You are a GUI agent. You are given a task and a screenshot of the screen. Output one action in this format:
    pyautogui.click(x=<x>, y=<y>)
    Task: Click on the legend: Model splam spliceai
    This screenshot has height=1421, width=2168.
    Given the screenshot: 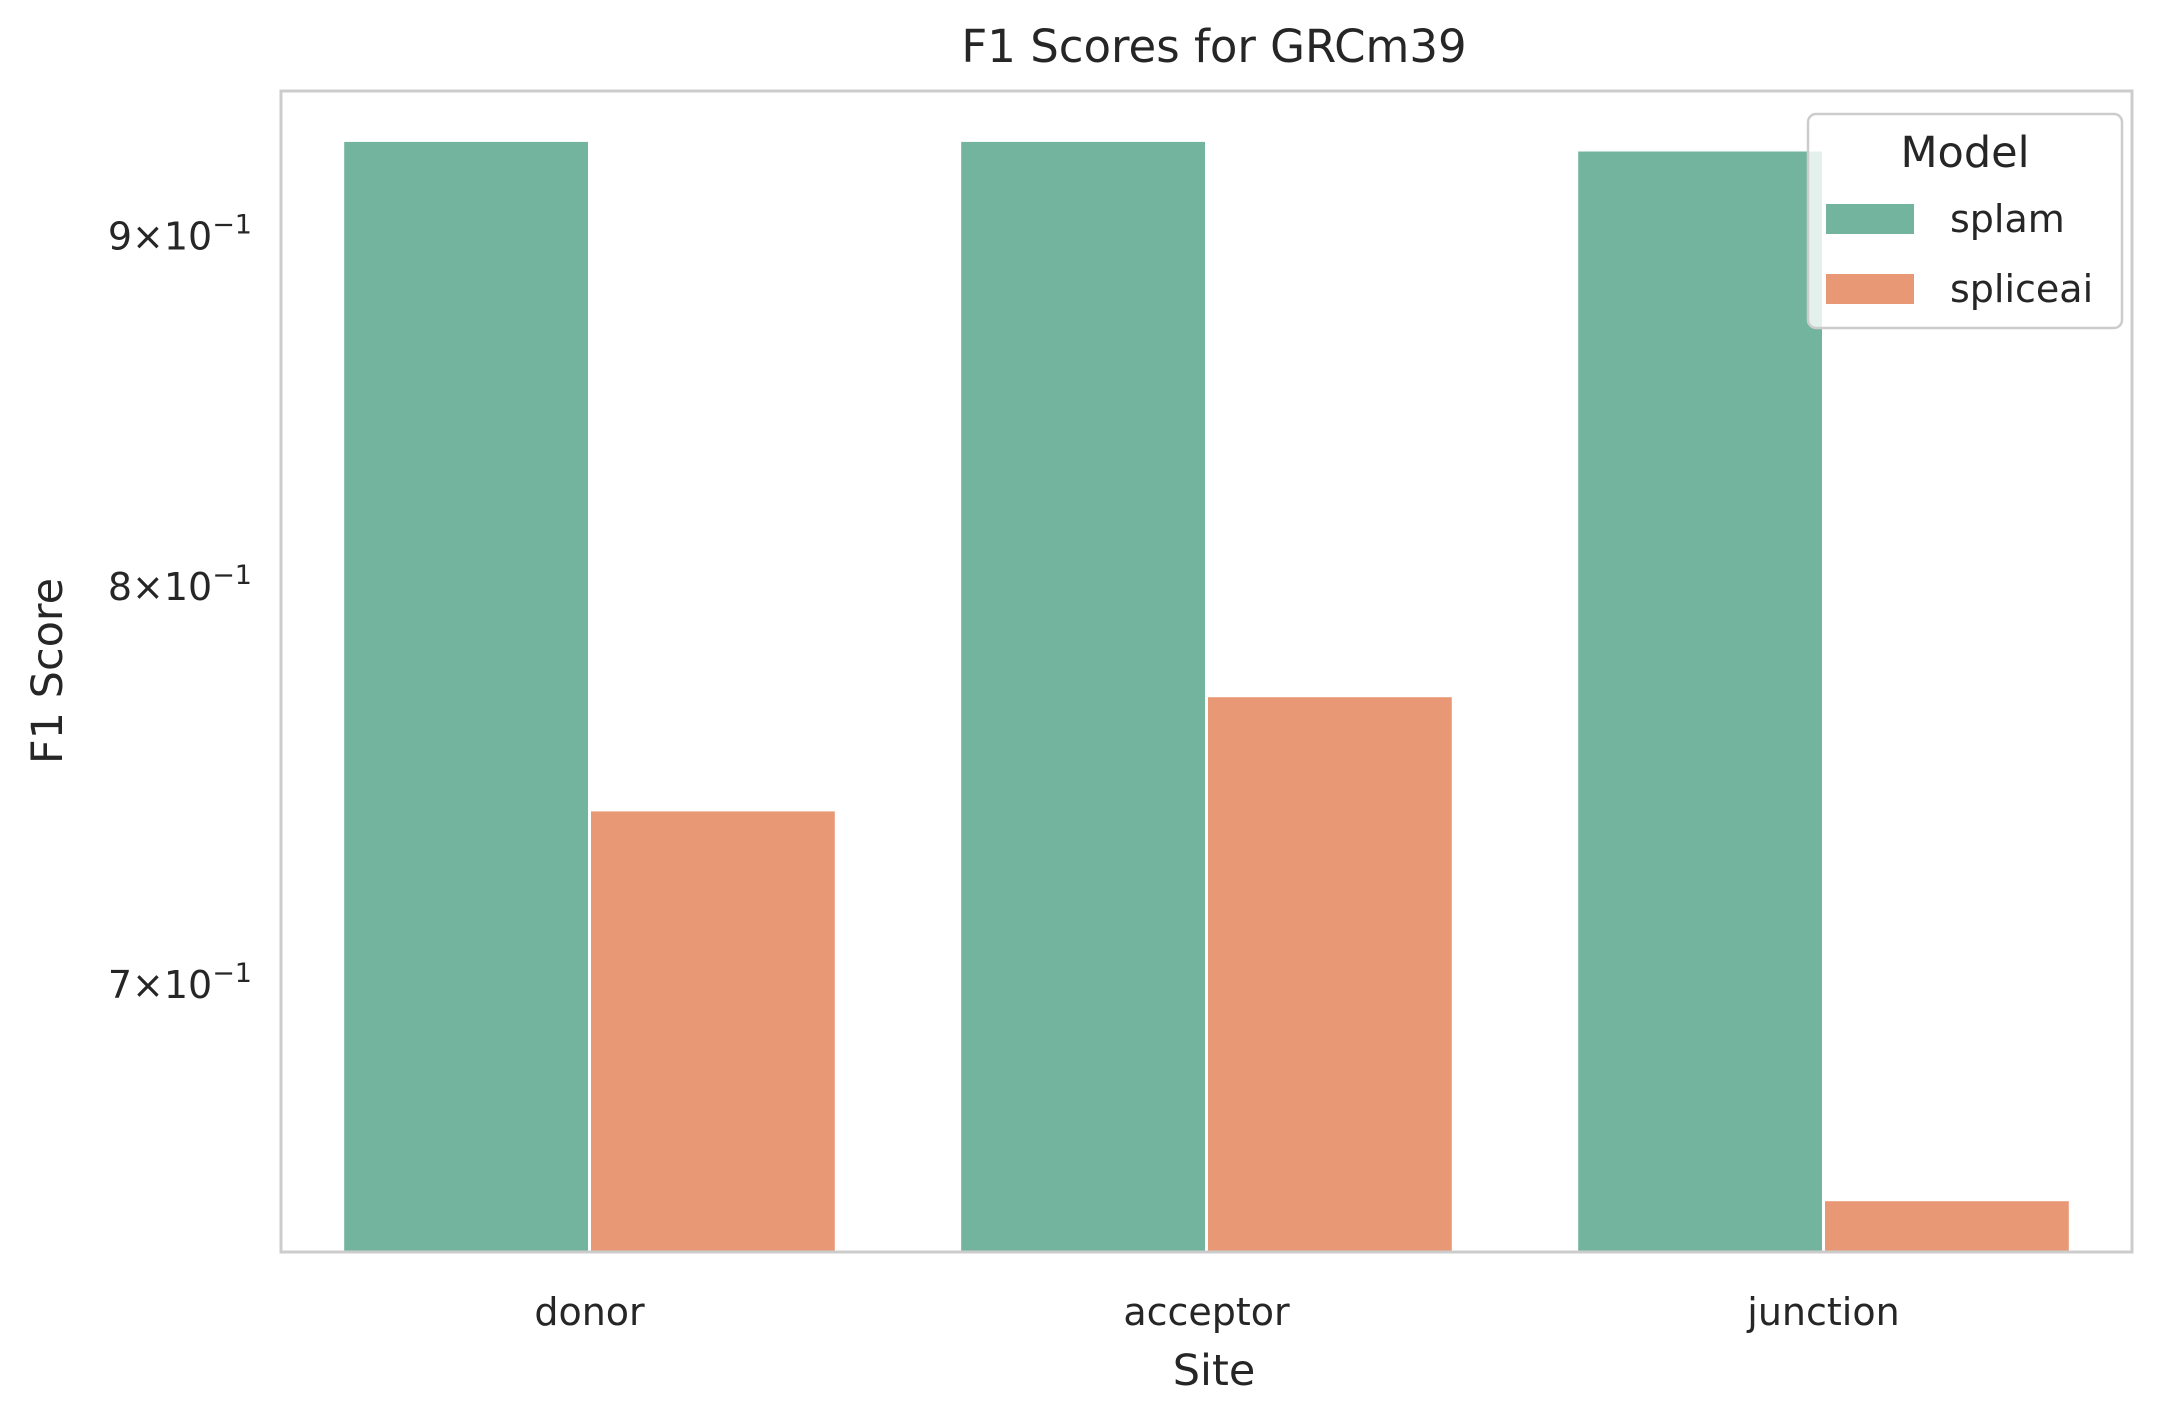 What is the action you would take?
    pyautogui.click(x=1965, y=221)
    